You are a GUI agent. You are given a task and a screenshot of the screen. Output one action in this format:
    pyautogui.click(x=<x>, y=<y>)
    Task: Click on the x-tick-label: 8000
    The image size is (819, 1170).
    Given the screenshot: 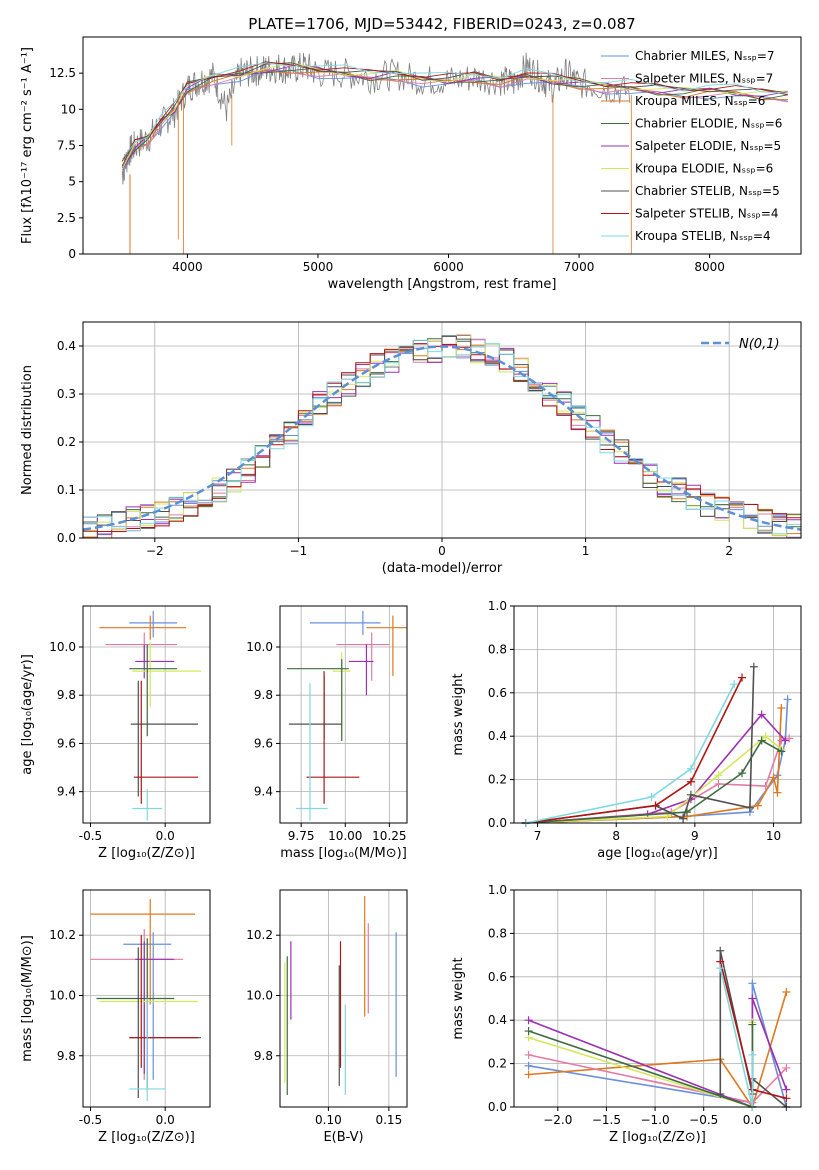 What is the action you would take?
    pyautogui.click(x=709, y=267)
    